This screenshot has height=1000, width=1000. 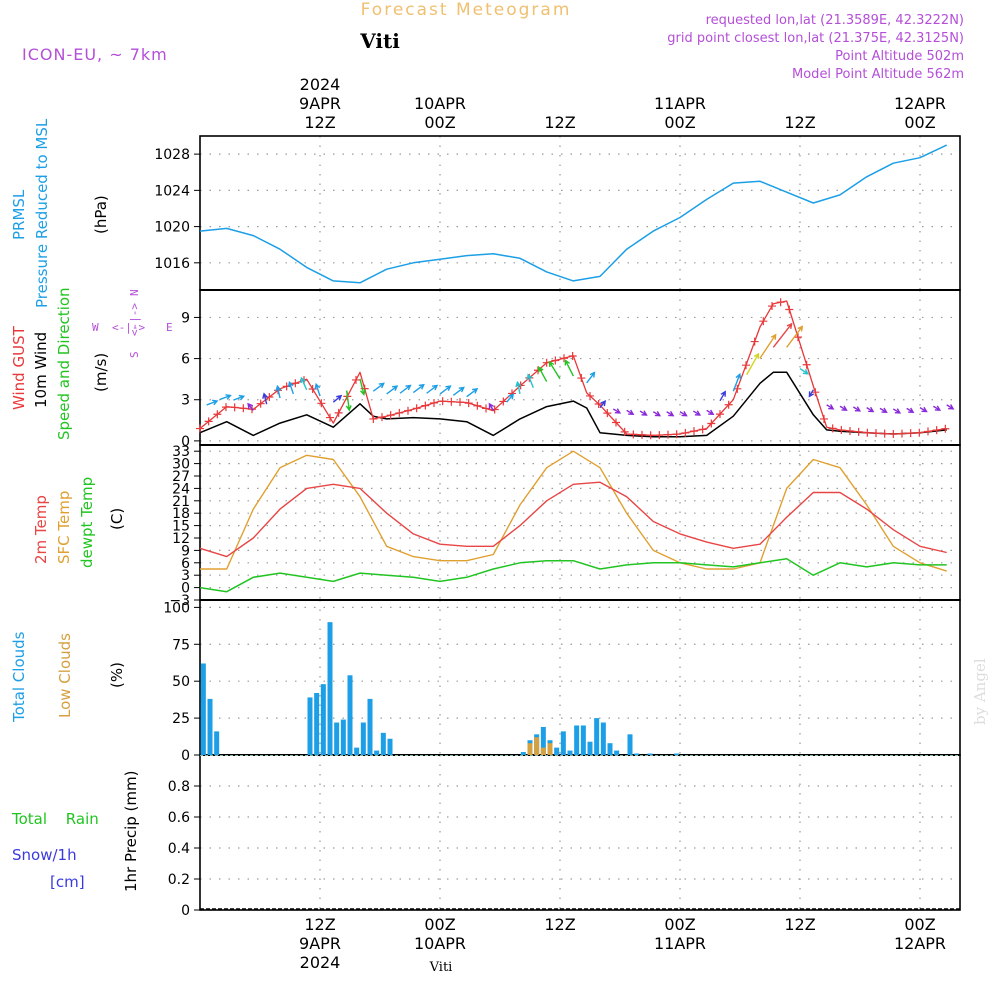 I want to click on time-label: 9APR, so click(x=320, y=943).